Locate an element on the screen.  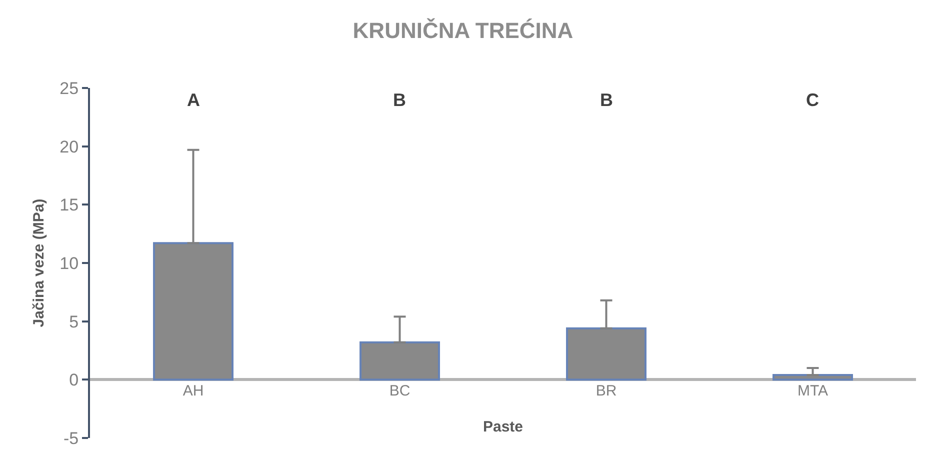
annotation: C is located at coordinates (812, 100).